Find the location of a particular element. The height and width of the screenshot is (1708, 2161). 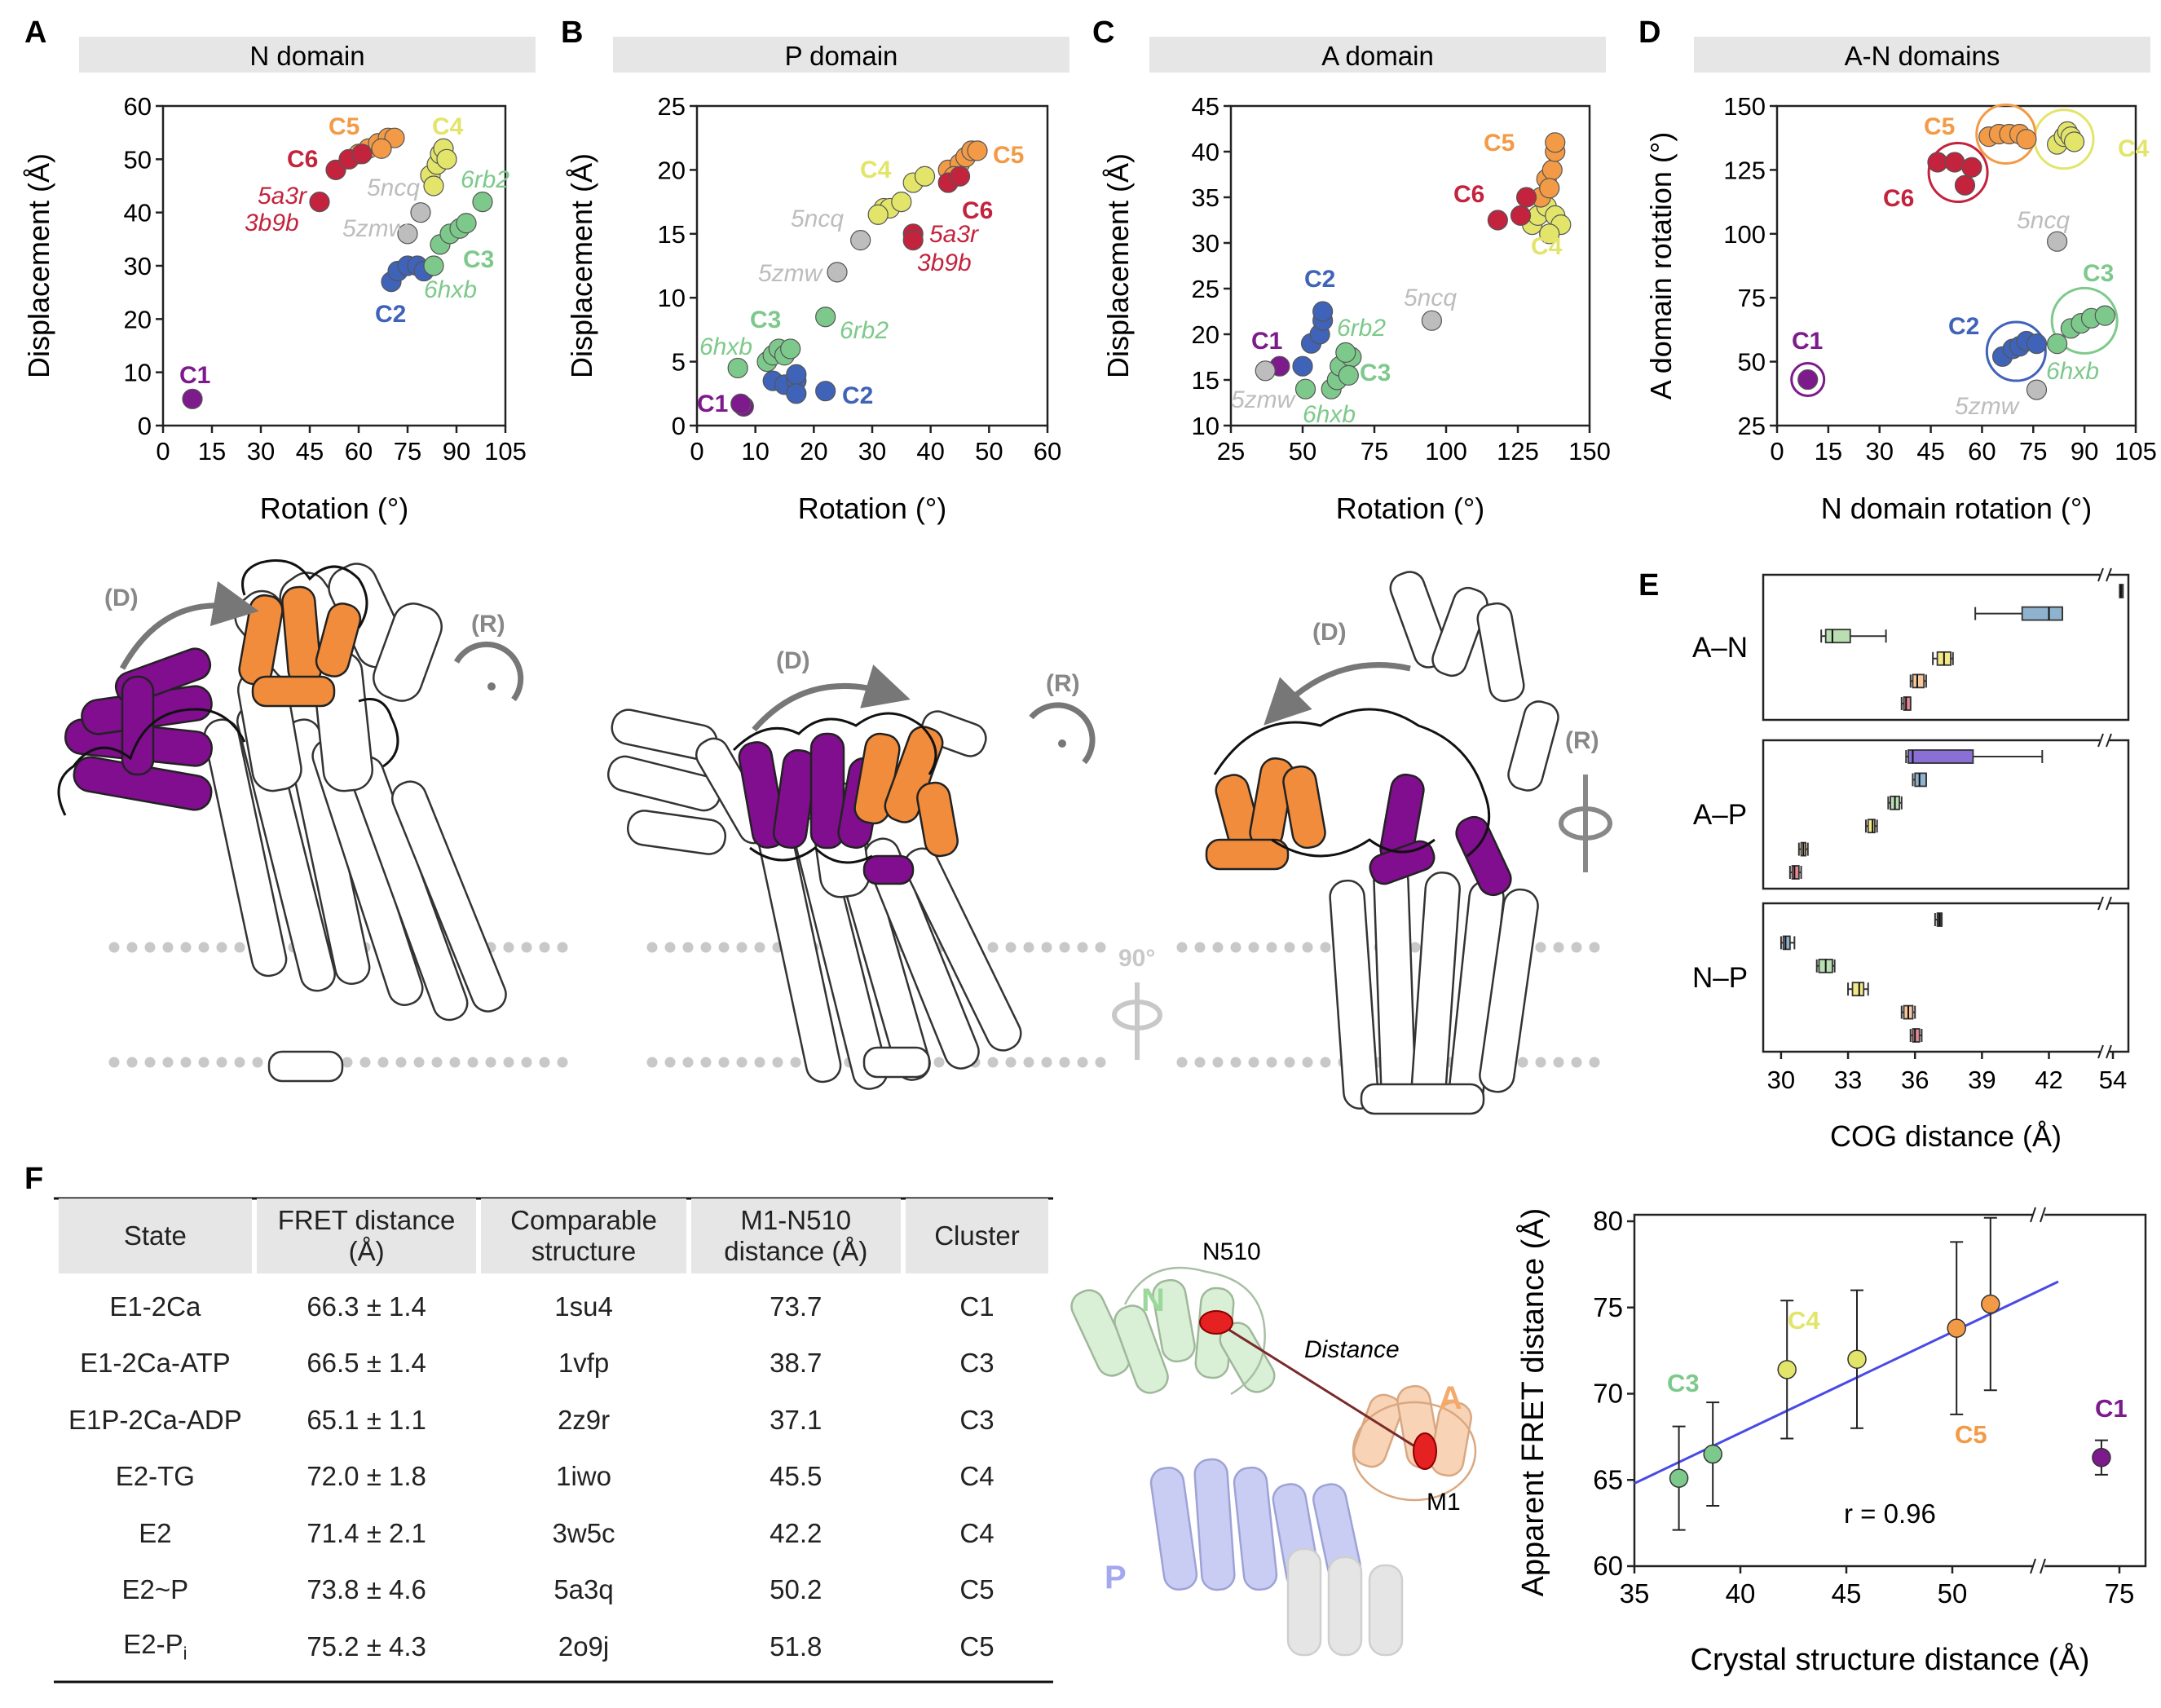

x-axis-label: Crystal structure distance (Å) is located at coordinates (1890, 1659).